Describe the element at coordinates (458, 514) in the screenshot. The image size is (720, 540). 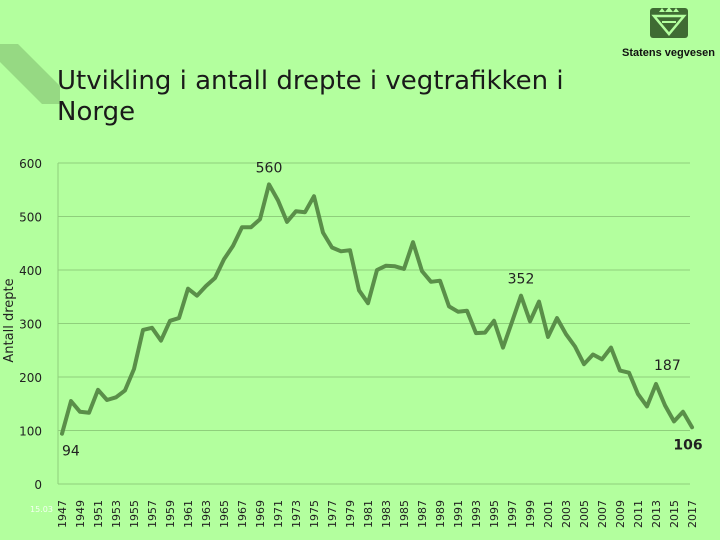
I see `x-tick-label-1991: 1991` at that location.